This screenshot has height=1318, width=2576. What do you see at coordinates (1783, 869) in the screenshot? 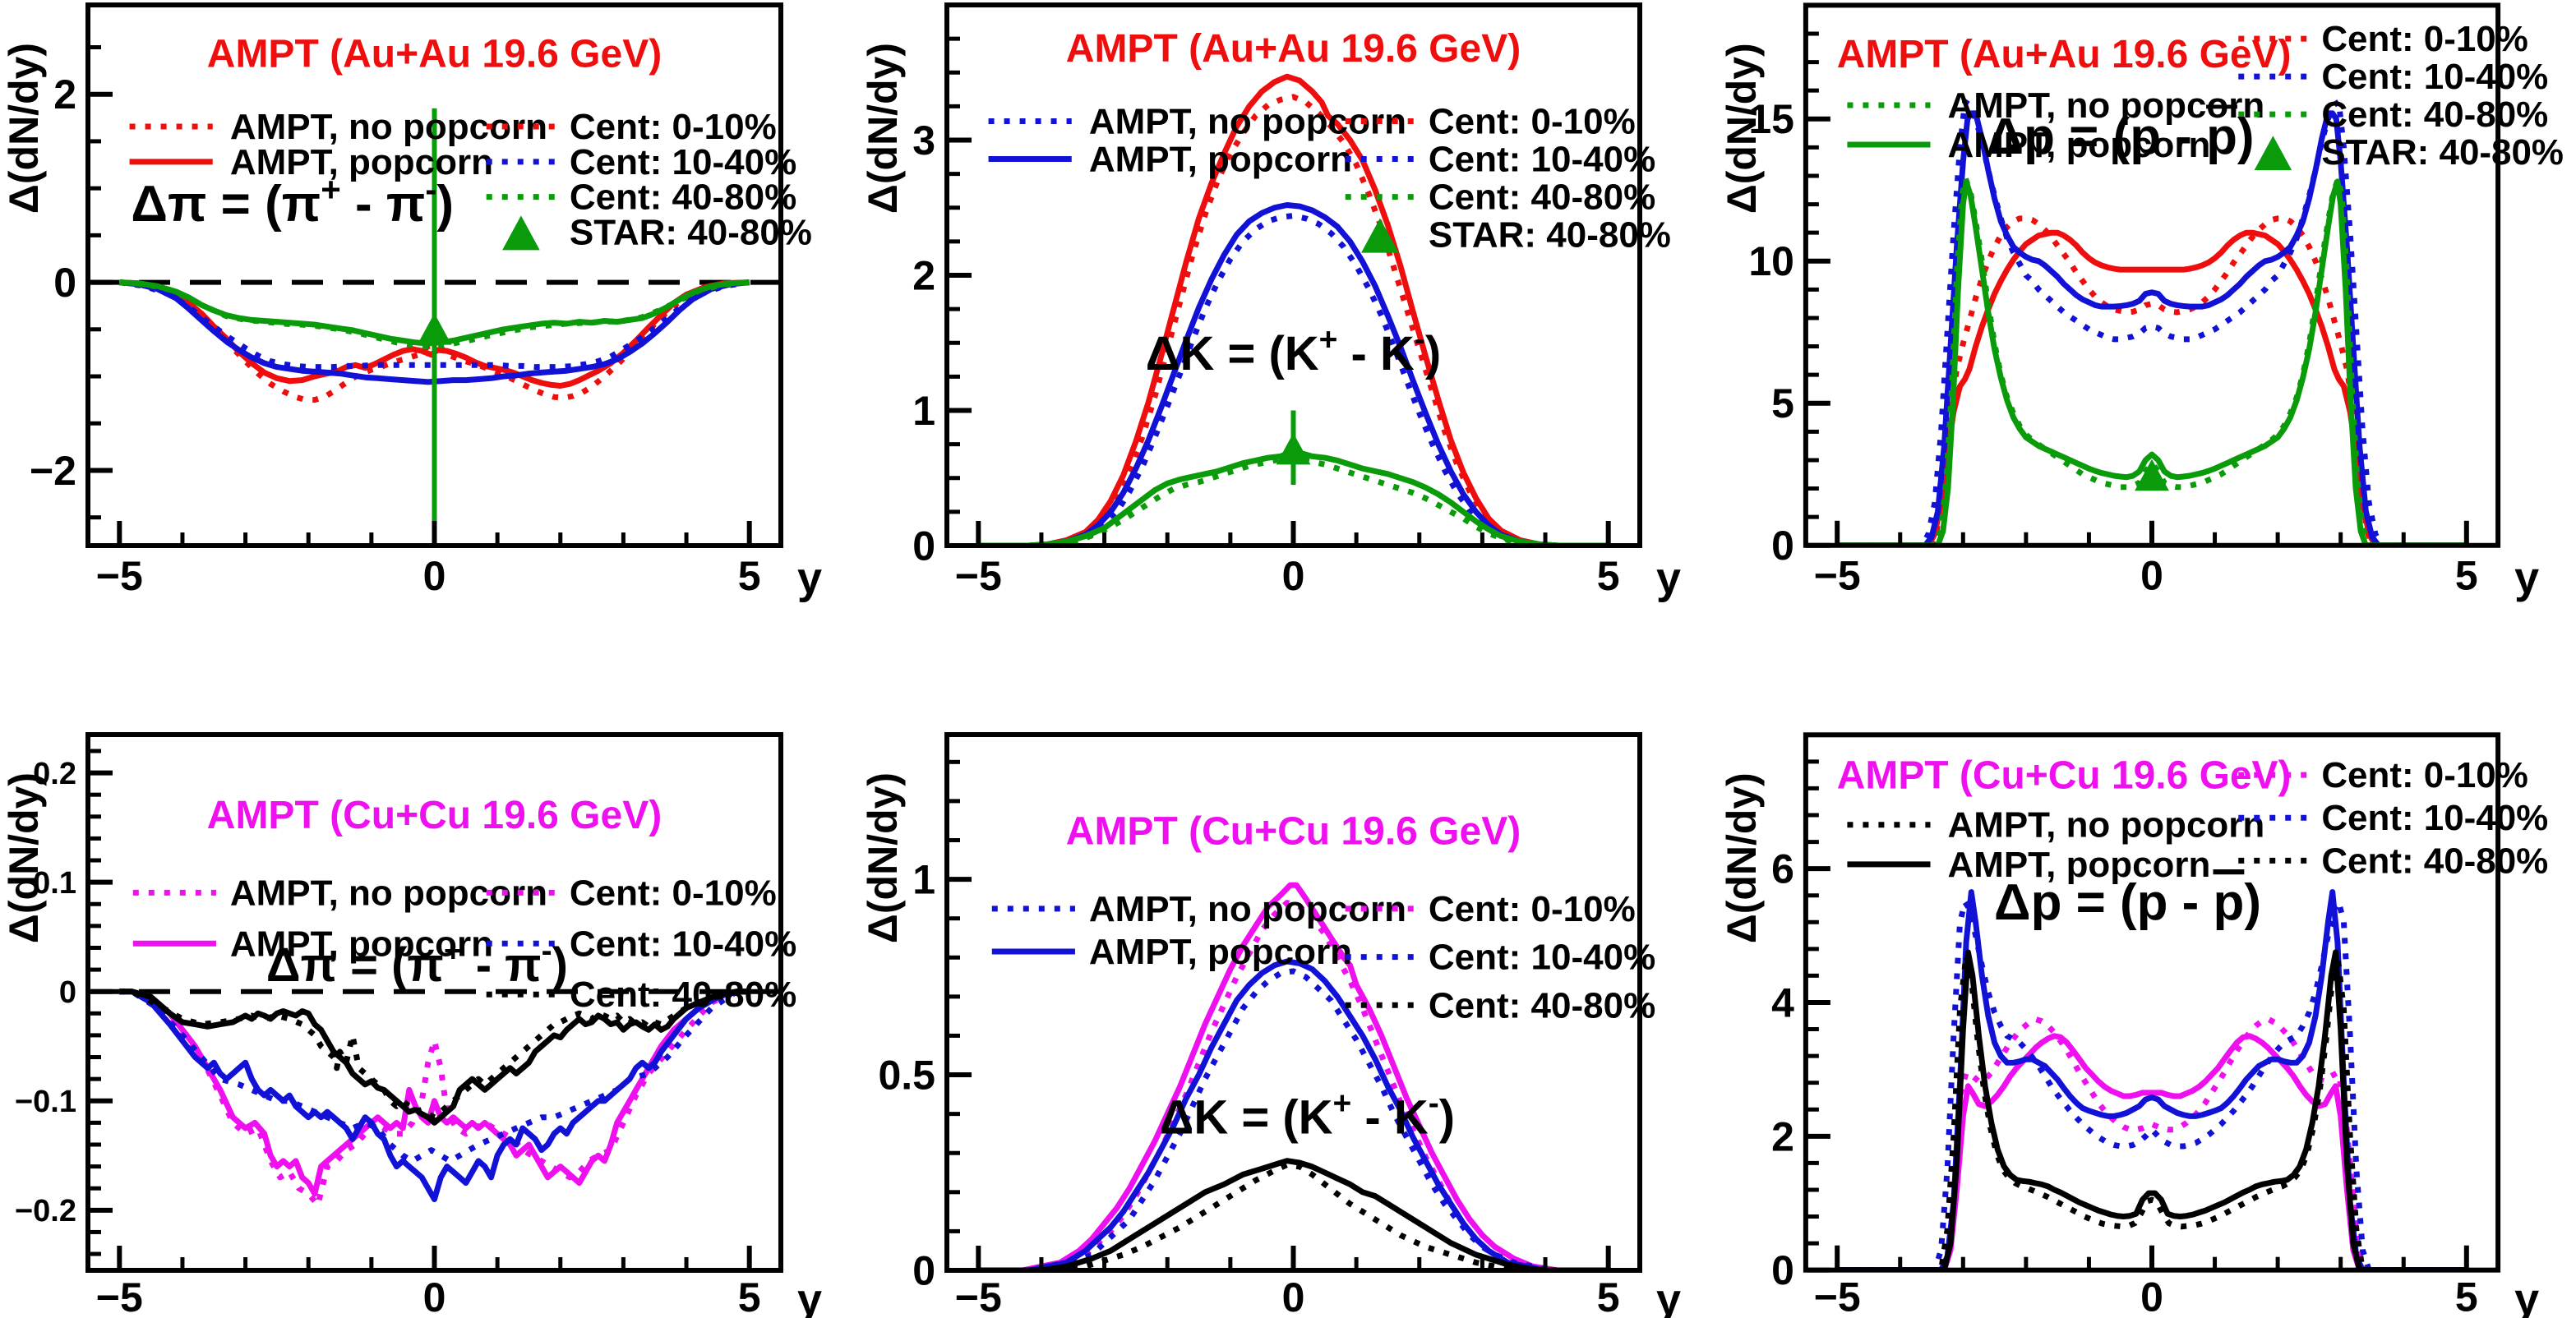
I see `y-tick-label: 6` at bounding box center [1783, 869].